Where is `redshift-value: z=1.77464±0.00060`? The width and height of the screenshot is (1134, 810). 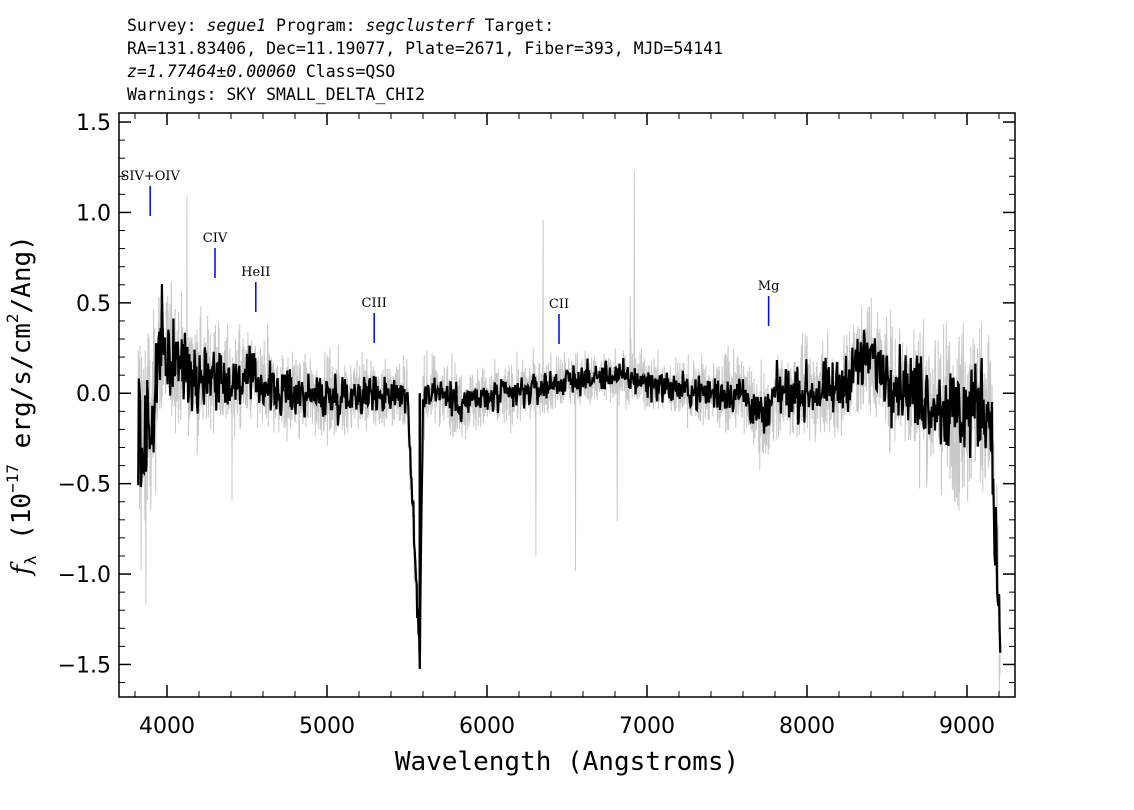 redshift-value: z=1.77464±0.00060 is located at coordinates (211, 71).